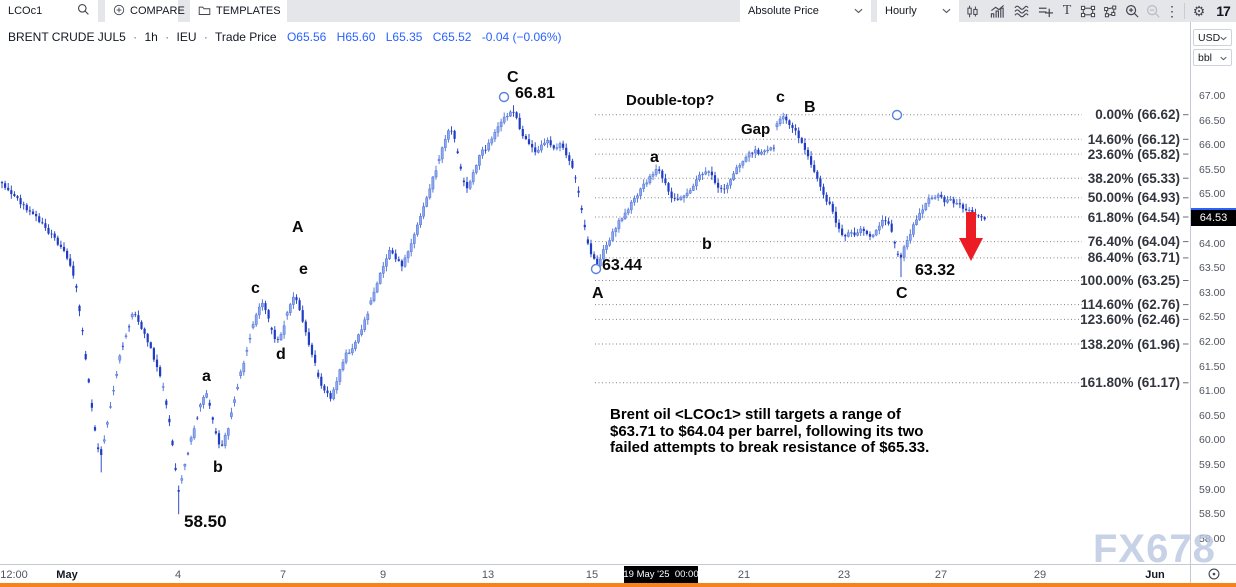 The image size is (1236, 587). I want to click on legend-open: O65.56, so click(306, 37).